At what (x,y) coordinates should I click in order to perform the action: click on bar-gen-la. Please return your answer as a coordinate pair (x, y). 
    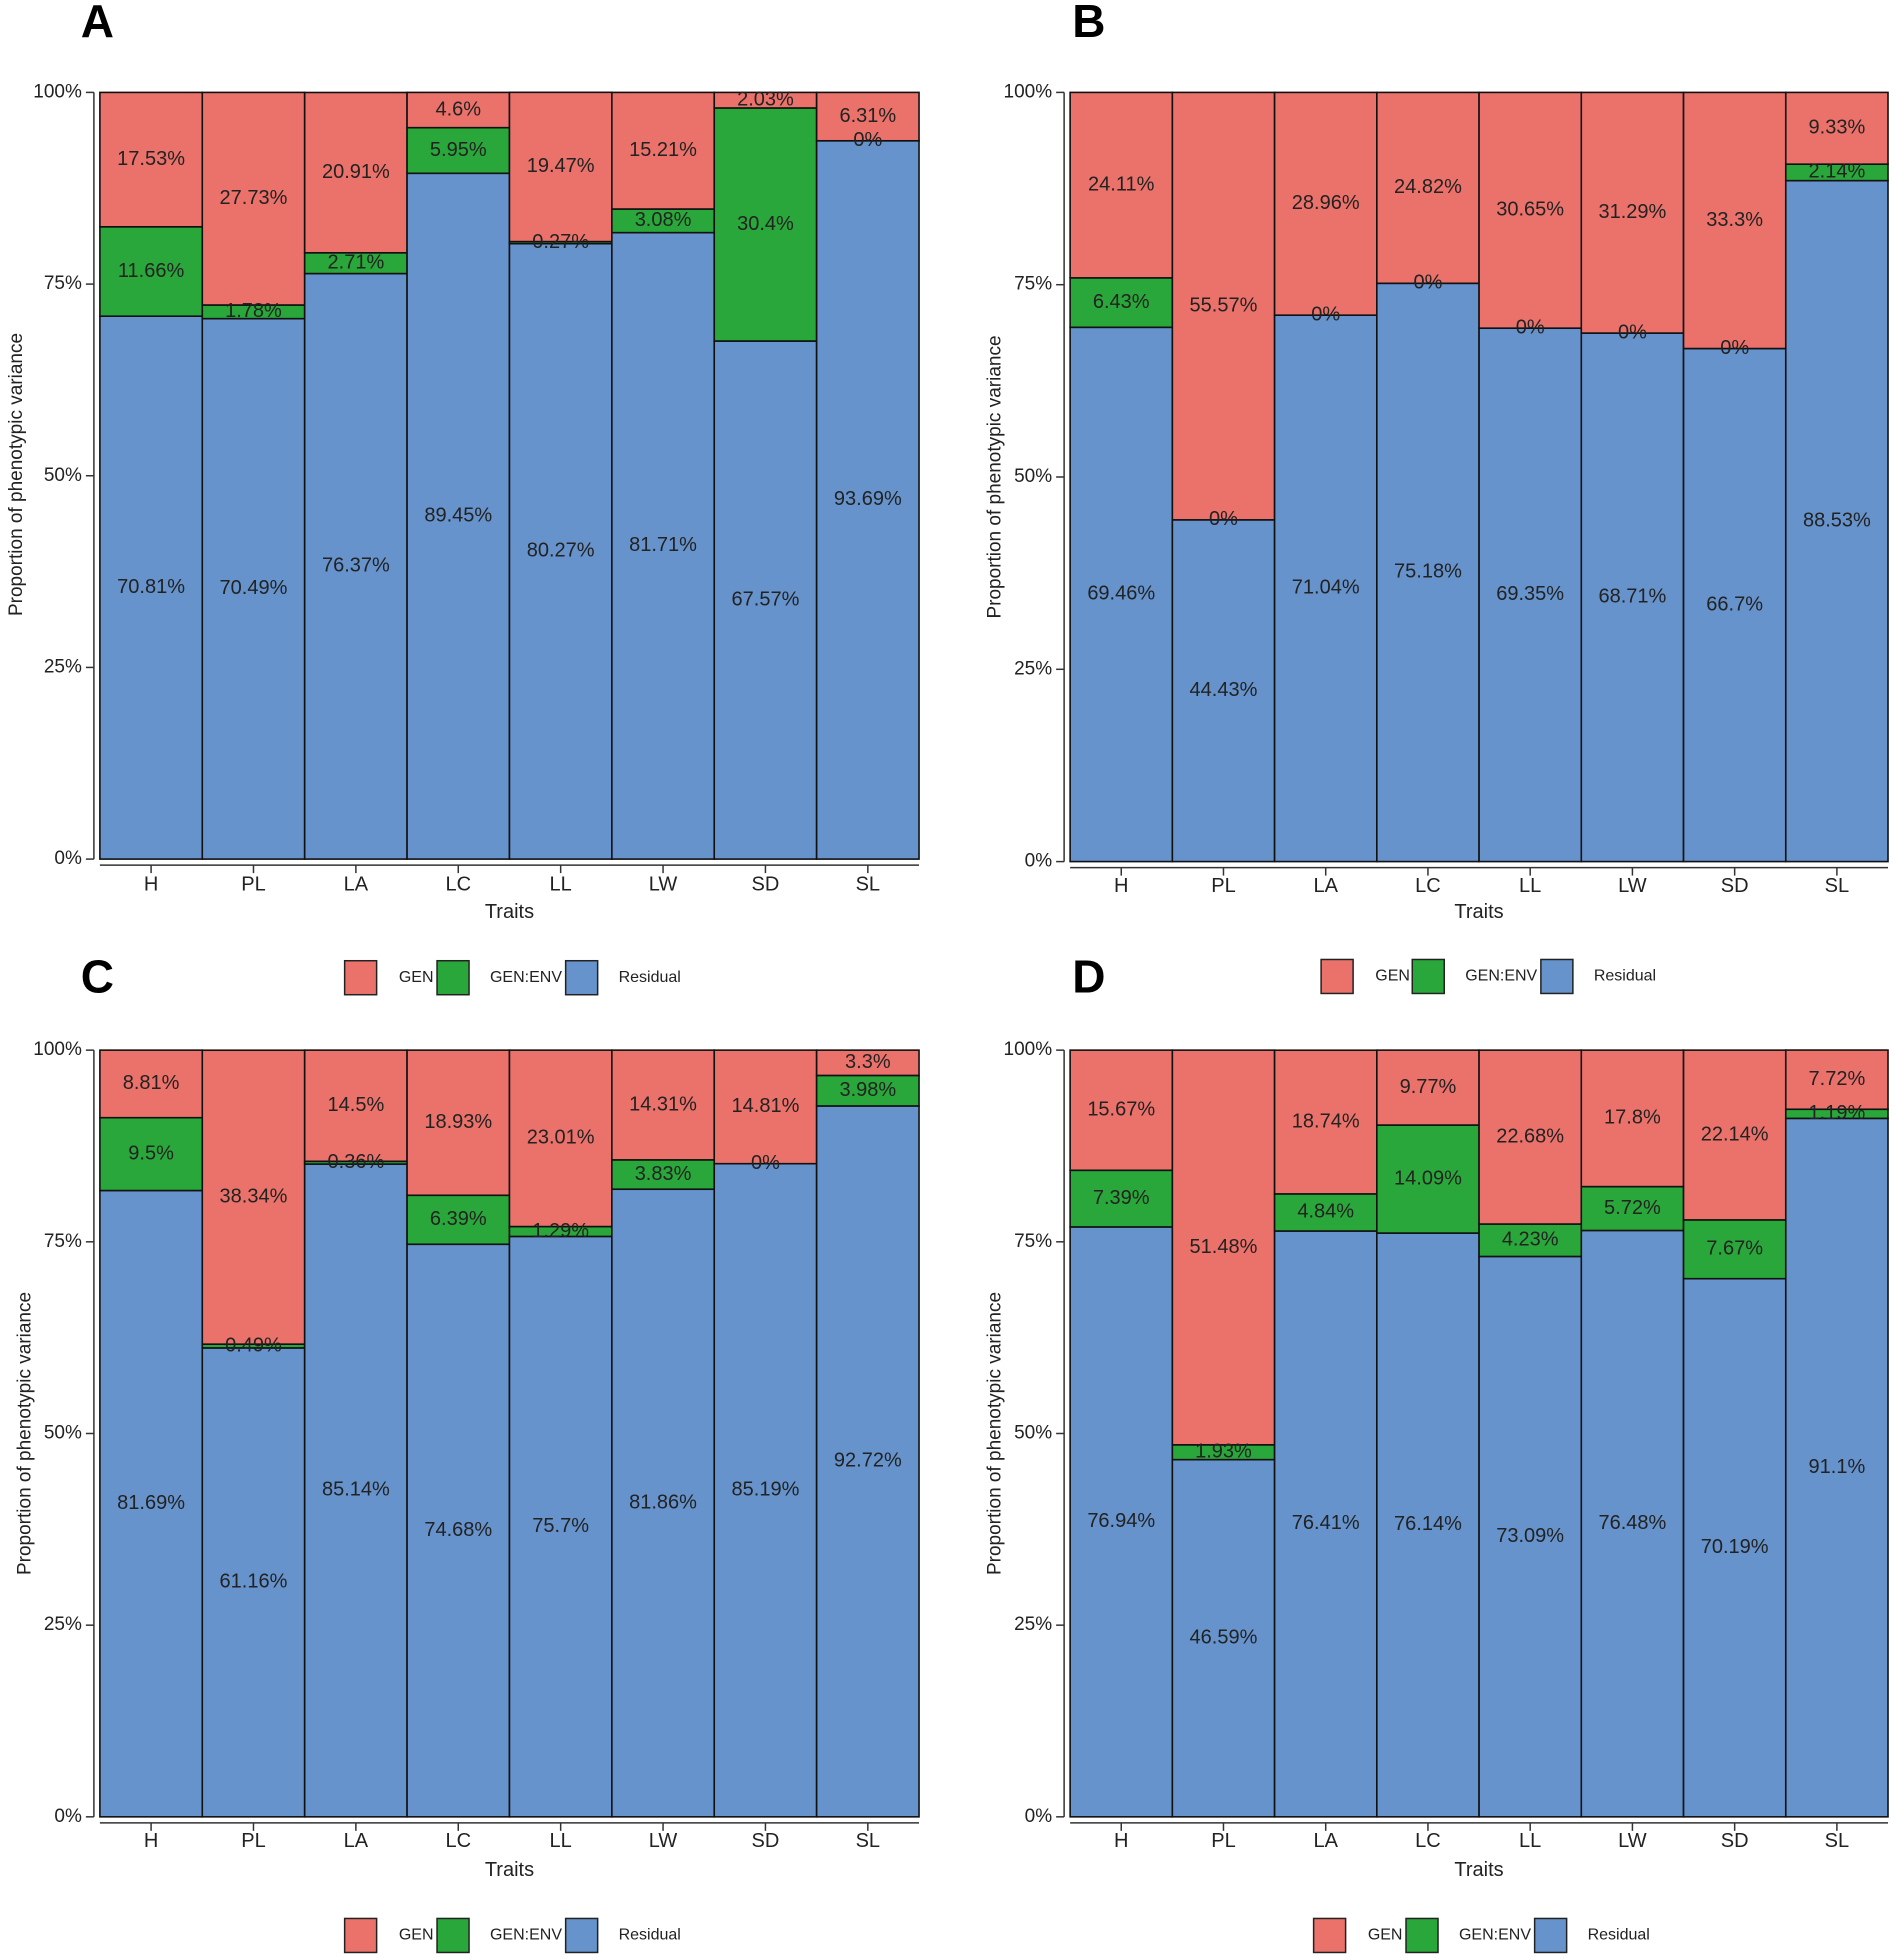
    Looking at the image, I should click on (355, 1106).